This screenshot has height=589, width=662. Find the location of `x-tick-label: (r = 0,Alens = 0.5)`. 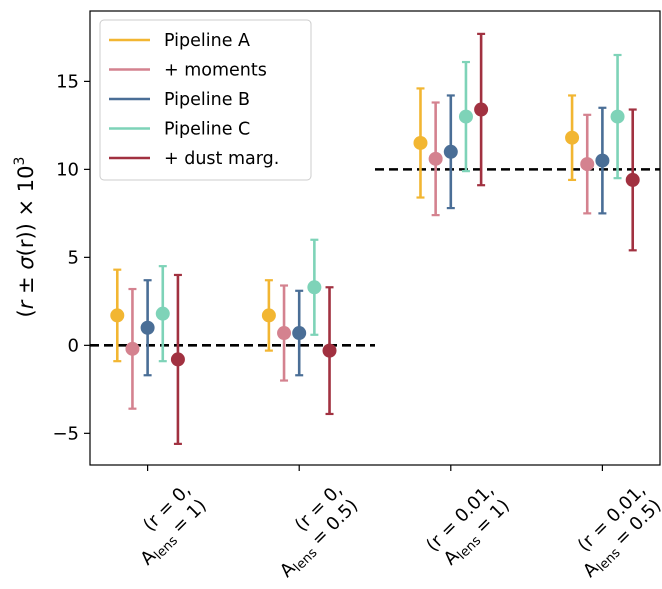

x-tick-label: (r = 0,Alens = 0.5) is located at coordinates (319, 531).